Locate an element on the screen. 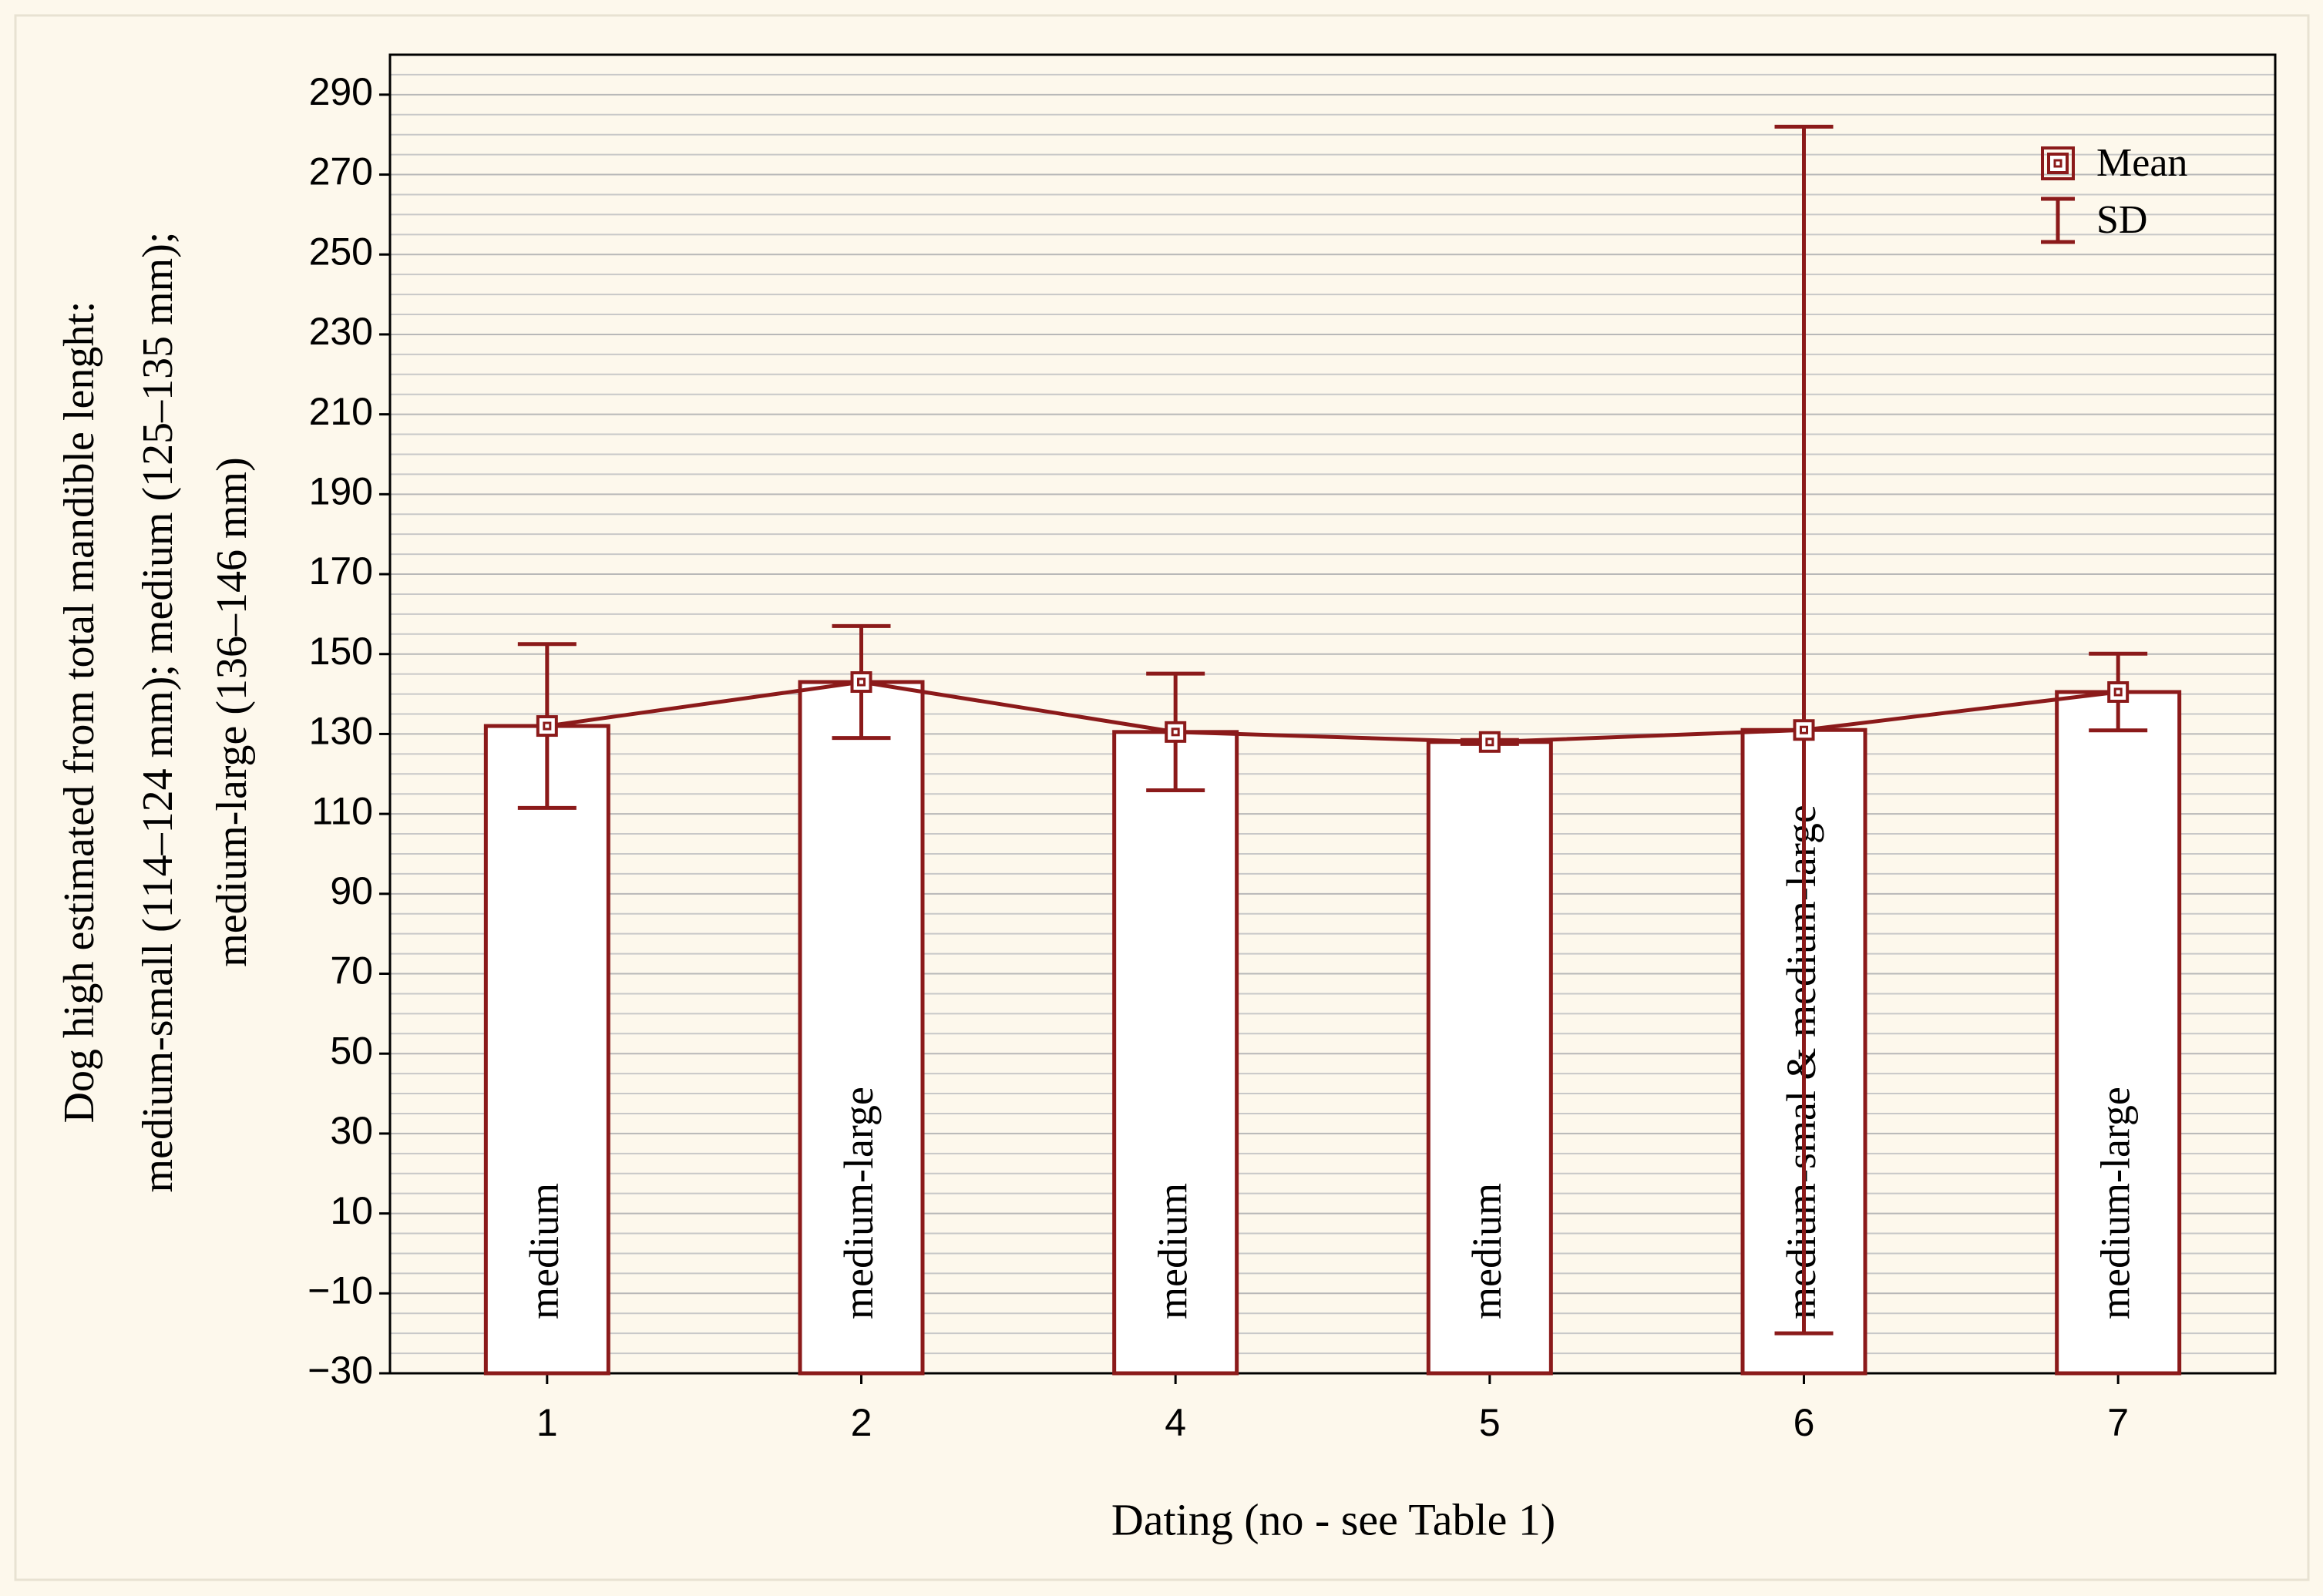 Image resolution: width=2323 pixels, height=1596 pixels. y-tick-label: 170 is located at coordinates (341, 571).